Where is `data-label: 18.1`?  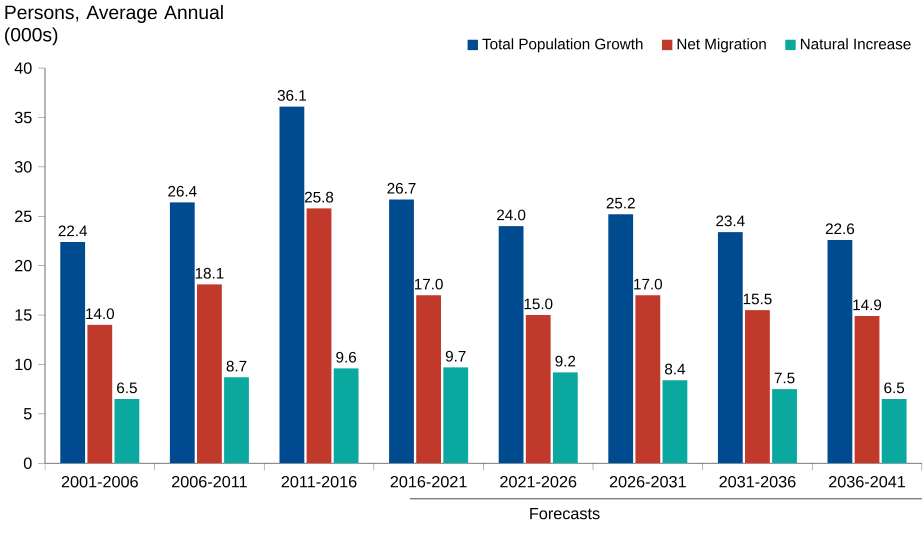
data-label: 18.1 is located at coordinates (210, 273).